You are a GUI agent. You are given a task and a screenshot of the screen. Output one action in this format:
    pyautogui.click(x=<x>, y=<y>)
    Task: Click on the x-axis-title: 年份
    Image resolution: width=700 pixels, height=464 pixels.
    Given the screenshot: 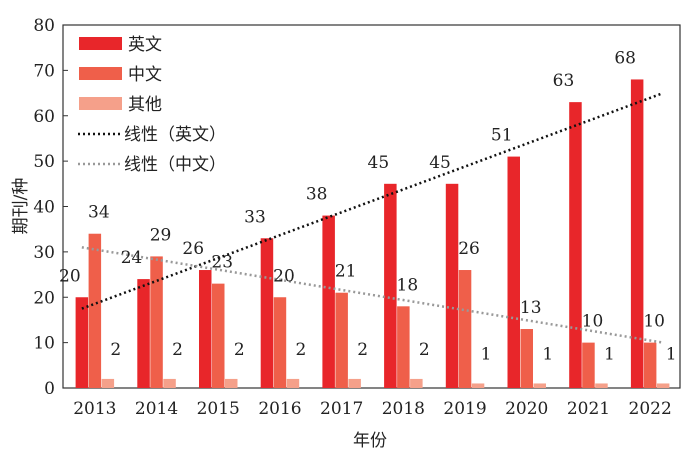 What is the action you would take?
    pyautogui.click(x=370, y=441)
    